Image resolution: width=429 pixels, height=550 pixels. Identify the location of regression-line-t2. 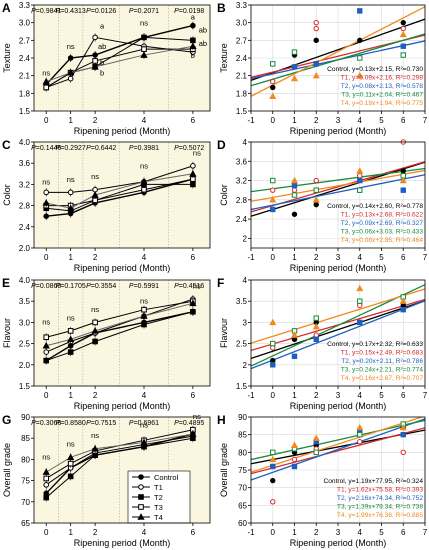
(338, 335).